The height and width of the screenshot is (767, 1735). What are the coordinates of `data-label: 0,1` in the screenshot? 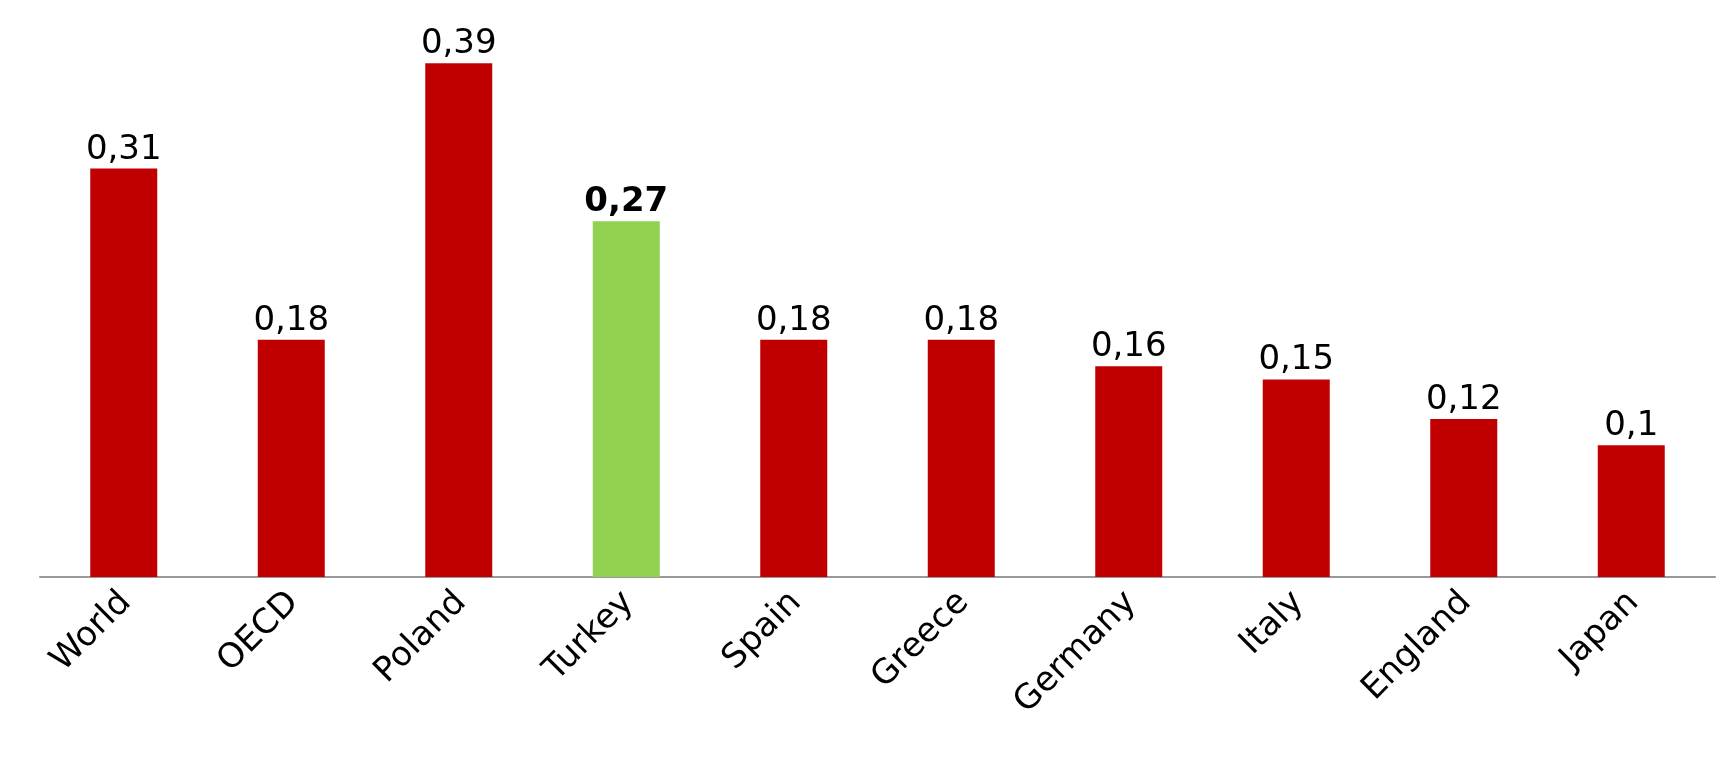 It's located at (1631, 423).